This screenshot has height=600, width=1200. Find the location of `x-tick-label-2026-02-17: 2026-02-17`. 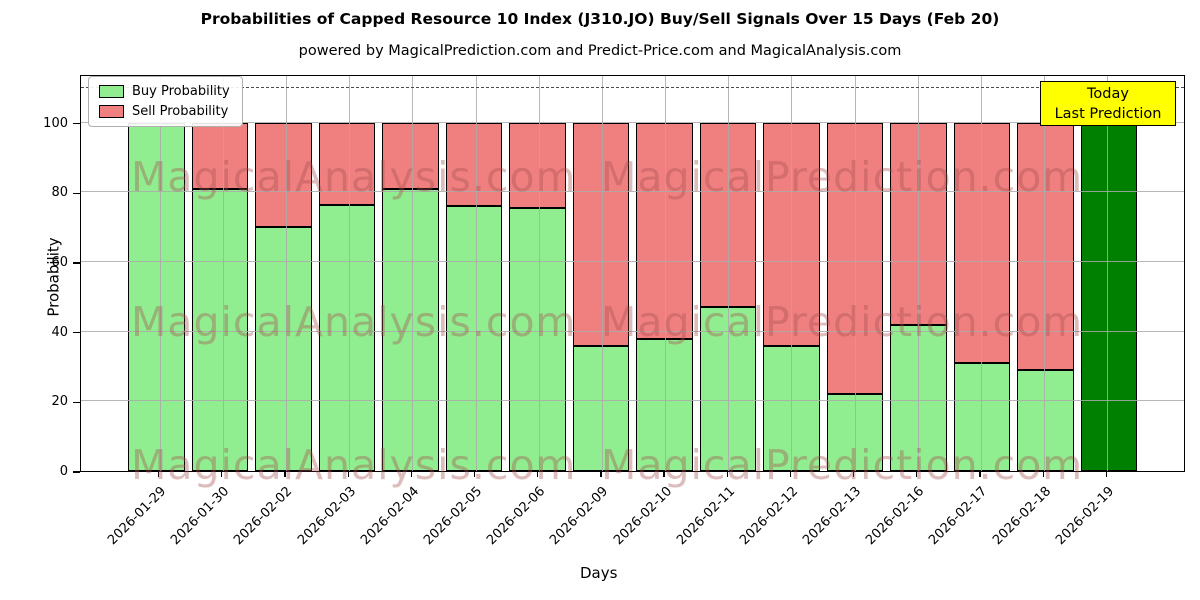

x-tick-label-2026-02-17: 2026-02-17 is located at coordinates (958, 516).